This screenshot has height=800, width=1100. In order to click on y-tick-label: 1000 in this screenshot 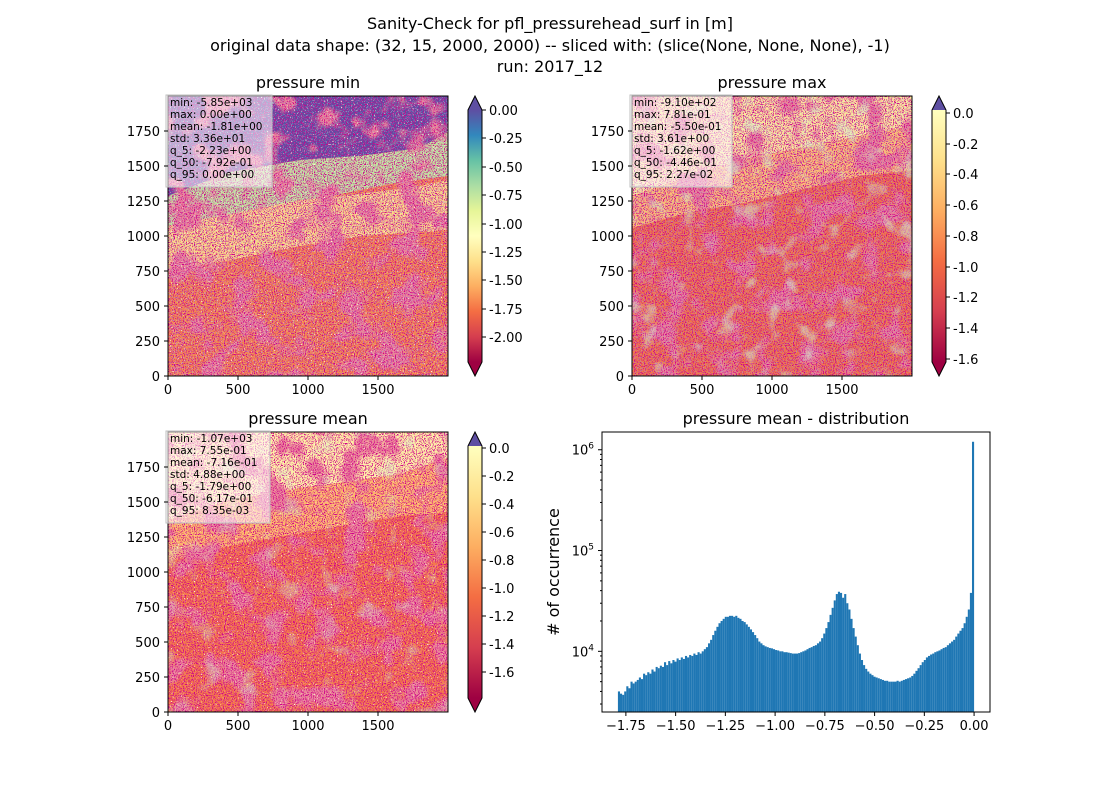, I will do `click(143, 573)`.